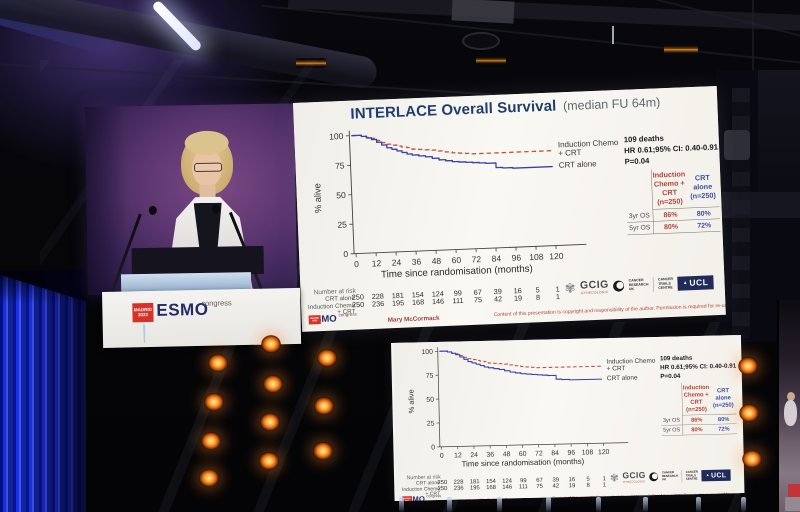 The height and width of the screenshot is (512, 800). What do you see at coordinates (737, 145) in the screenshot?
I see `truss-clamp` at bounding box center [737, 145].